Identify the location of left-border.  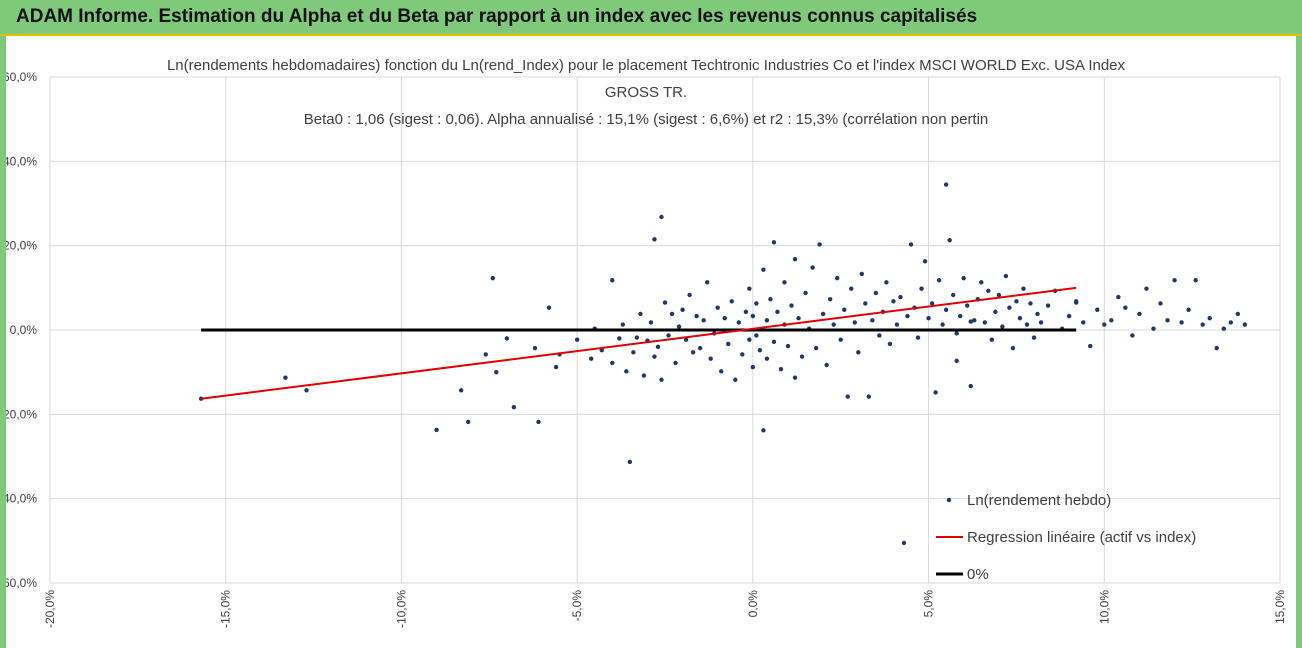
(3, 342).